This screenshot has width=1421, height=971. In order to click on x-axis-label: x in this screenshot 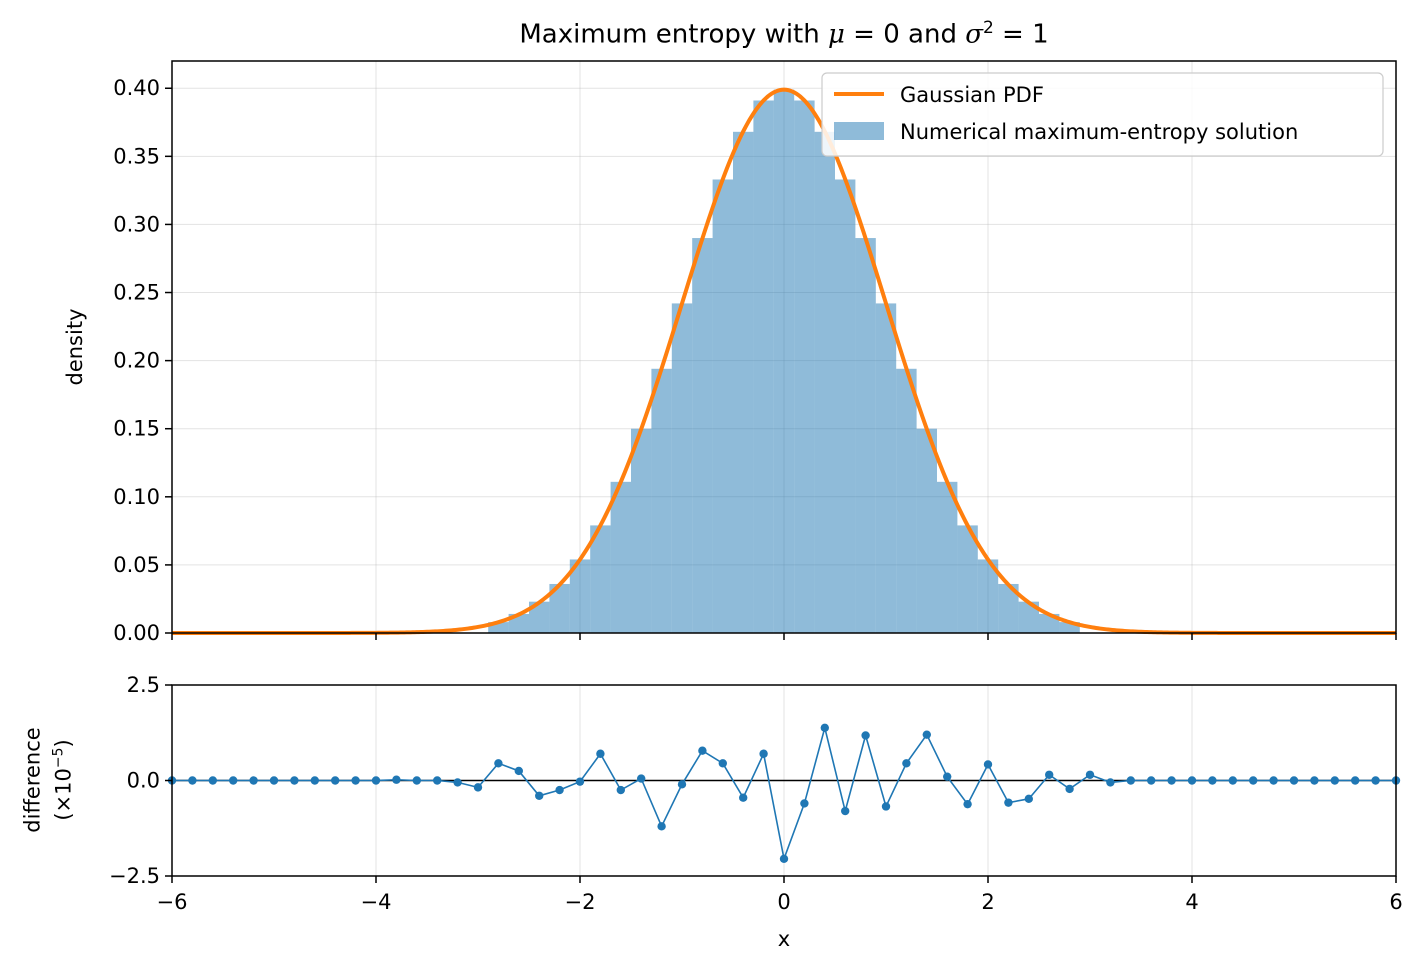, I will do `click(784, 939)`.